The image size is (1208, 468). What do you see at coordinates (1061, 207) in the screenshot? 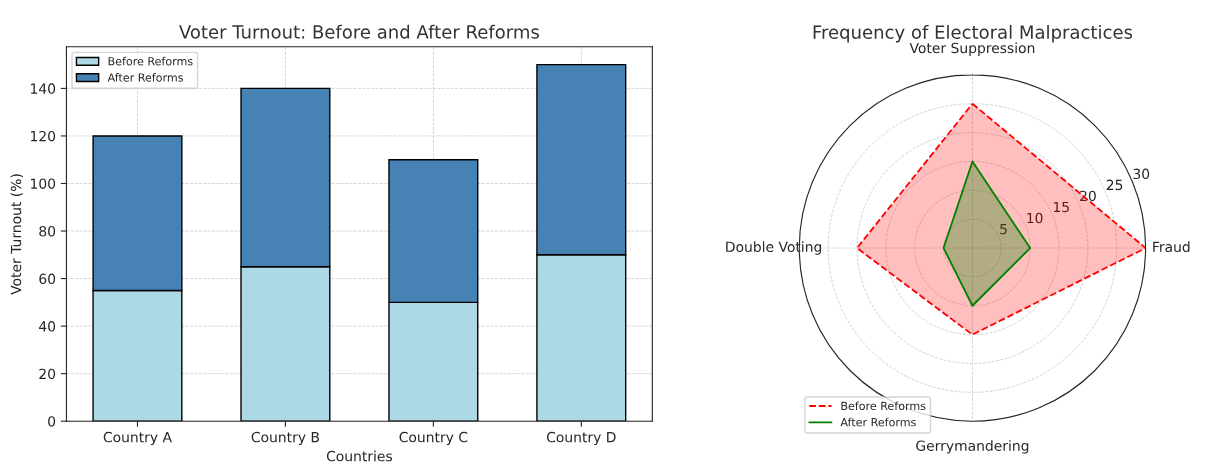
I see `y-tick-label: 15` at bounding box center [1061, 207].